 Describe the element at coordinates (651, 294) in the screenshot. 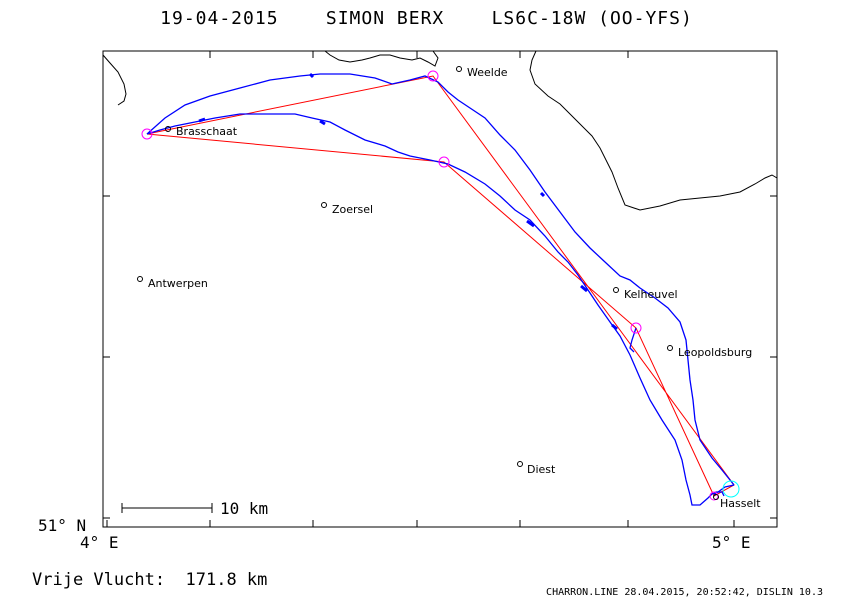

I see `place-label-kelheuvel: Kelheuvel` at that location.